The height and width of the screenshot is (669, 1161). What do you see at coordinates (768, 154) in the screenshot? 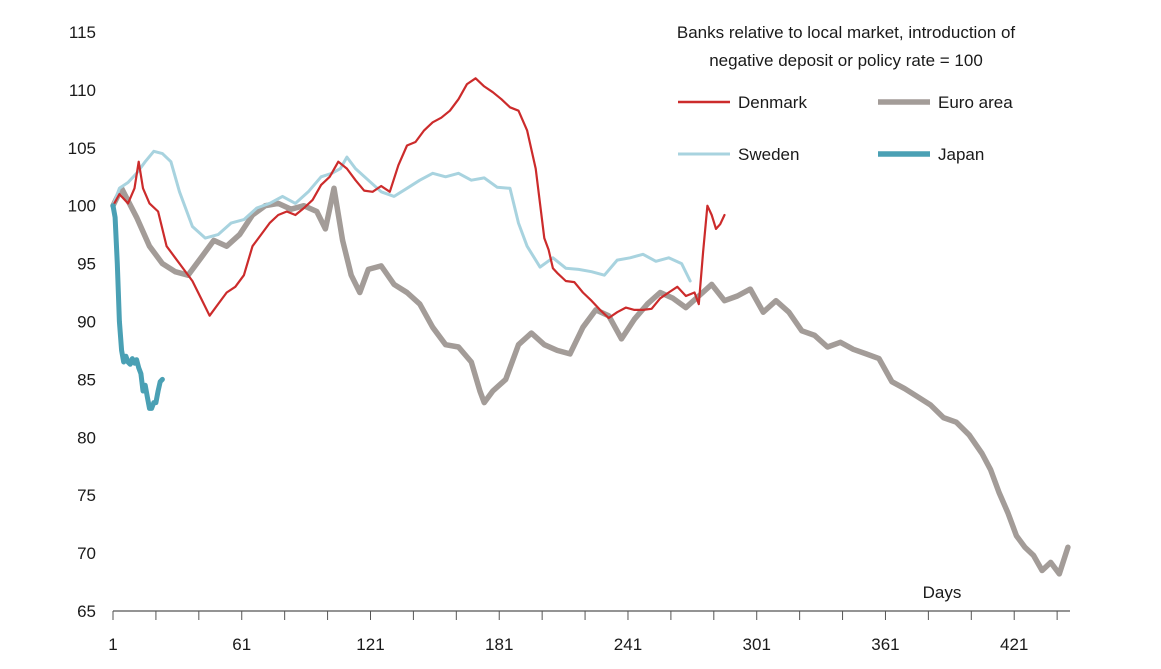
I see `legend-label-sweden: Sweden` at bounding box center [768, 154].